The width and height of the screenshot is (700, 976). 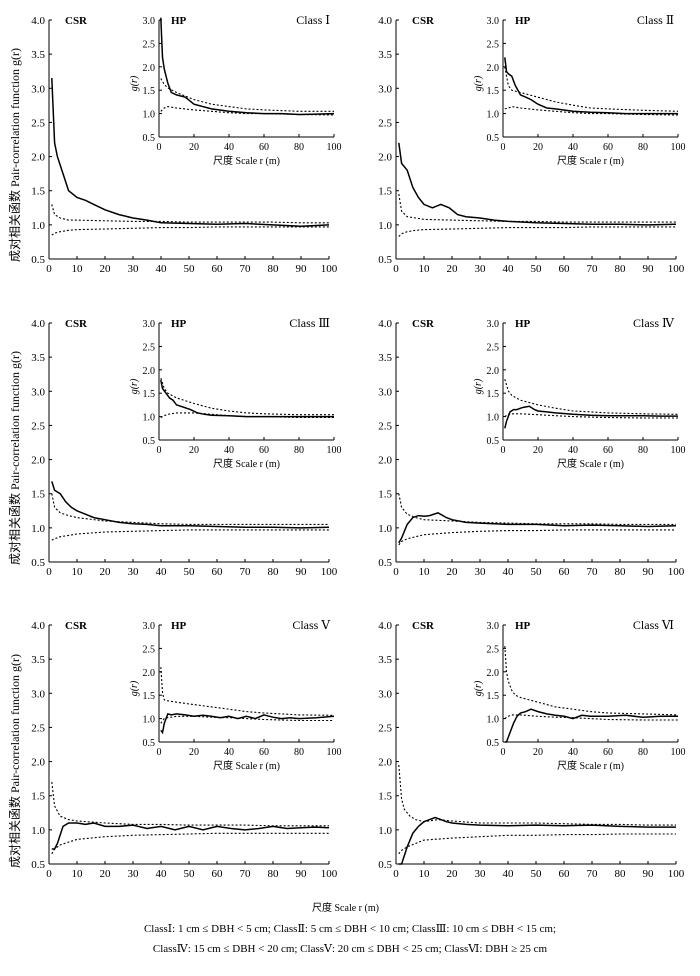 I want to click on csr-panel-2-x-tick-label: 10, so click(x=425, y=269).